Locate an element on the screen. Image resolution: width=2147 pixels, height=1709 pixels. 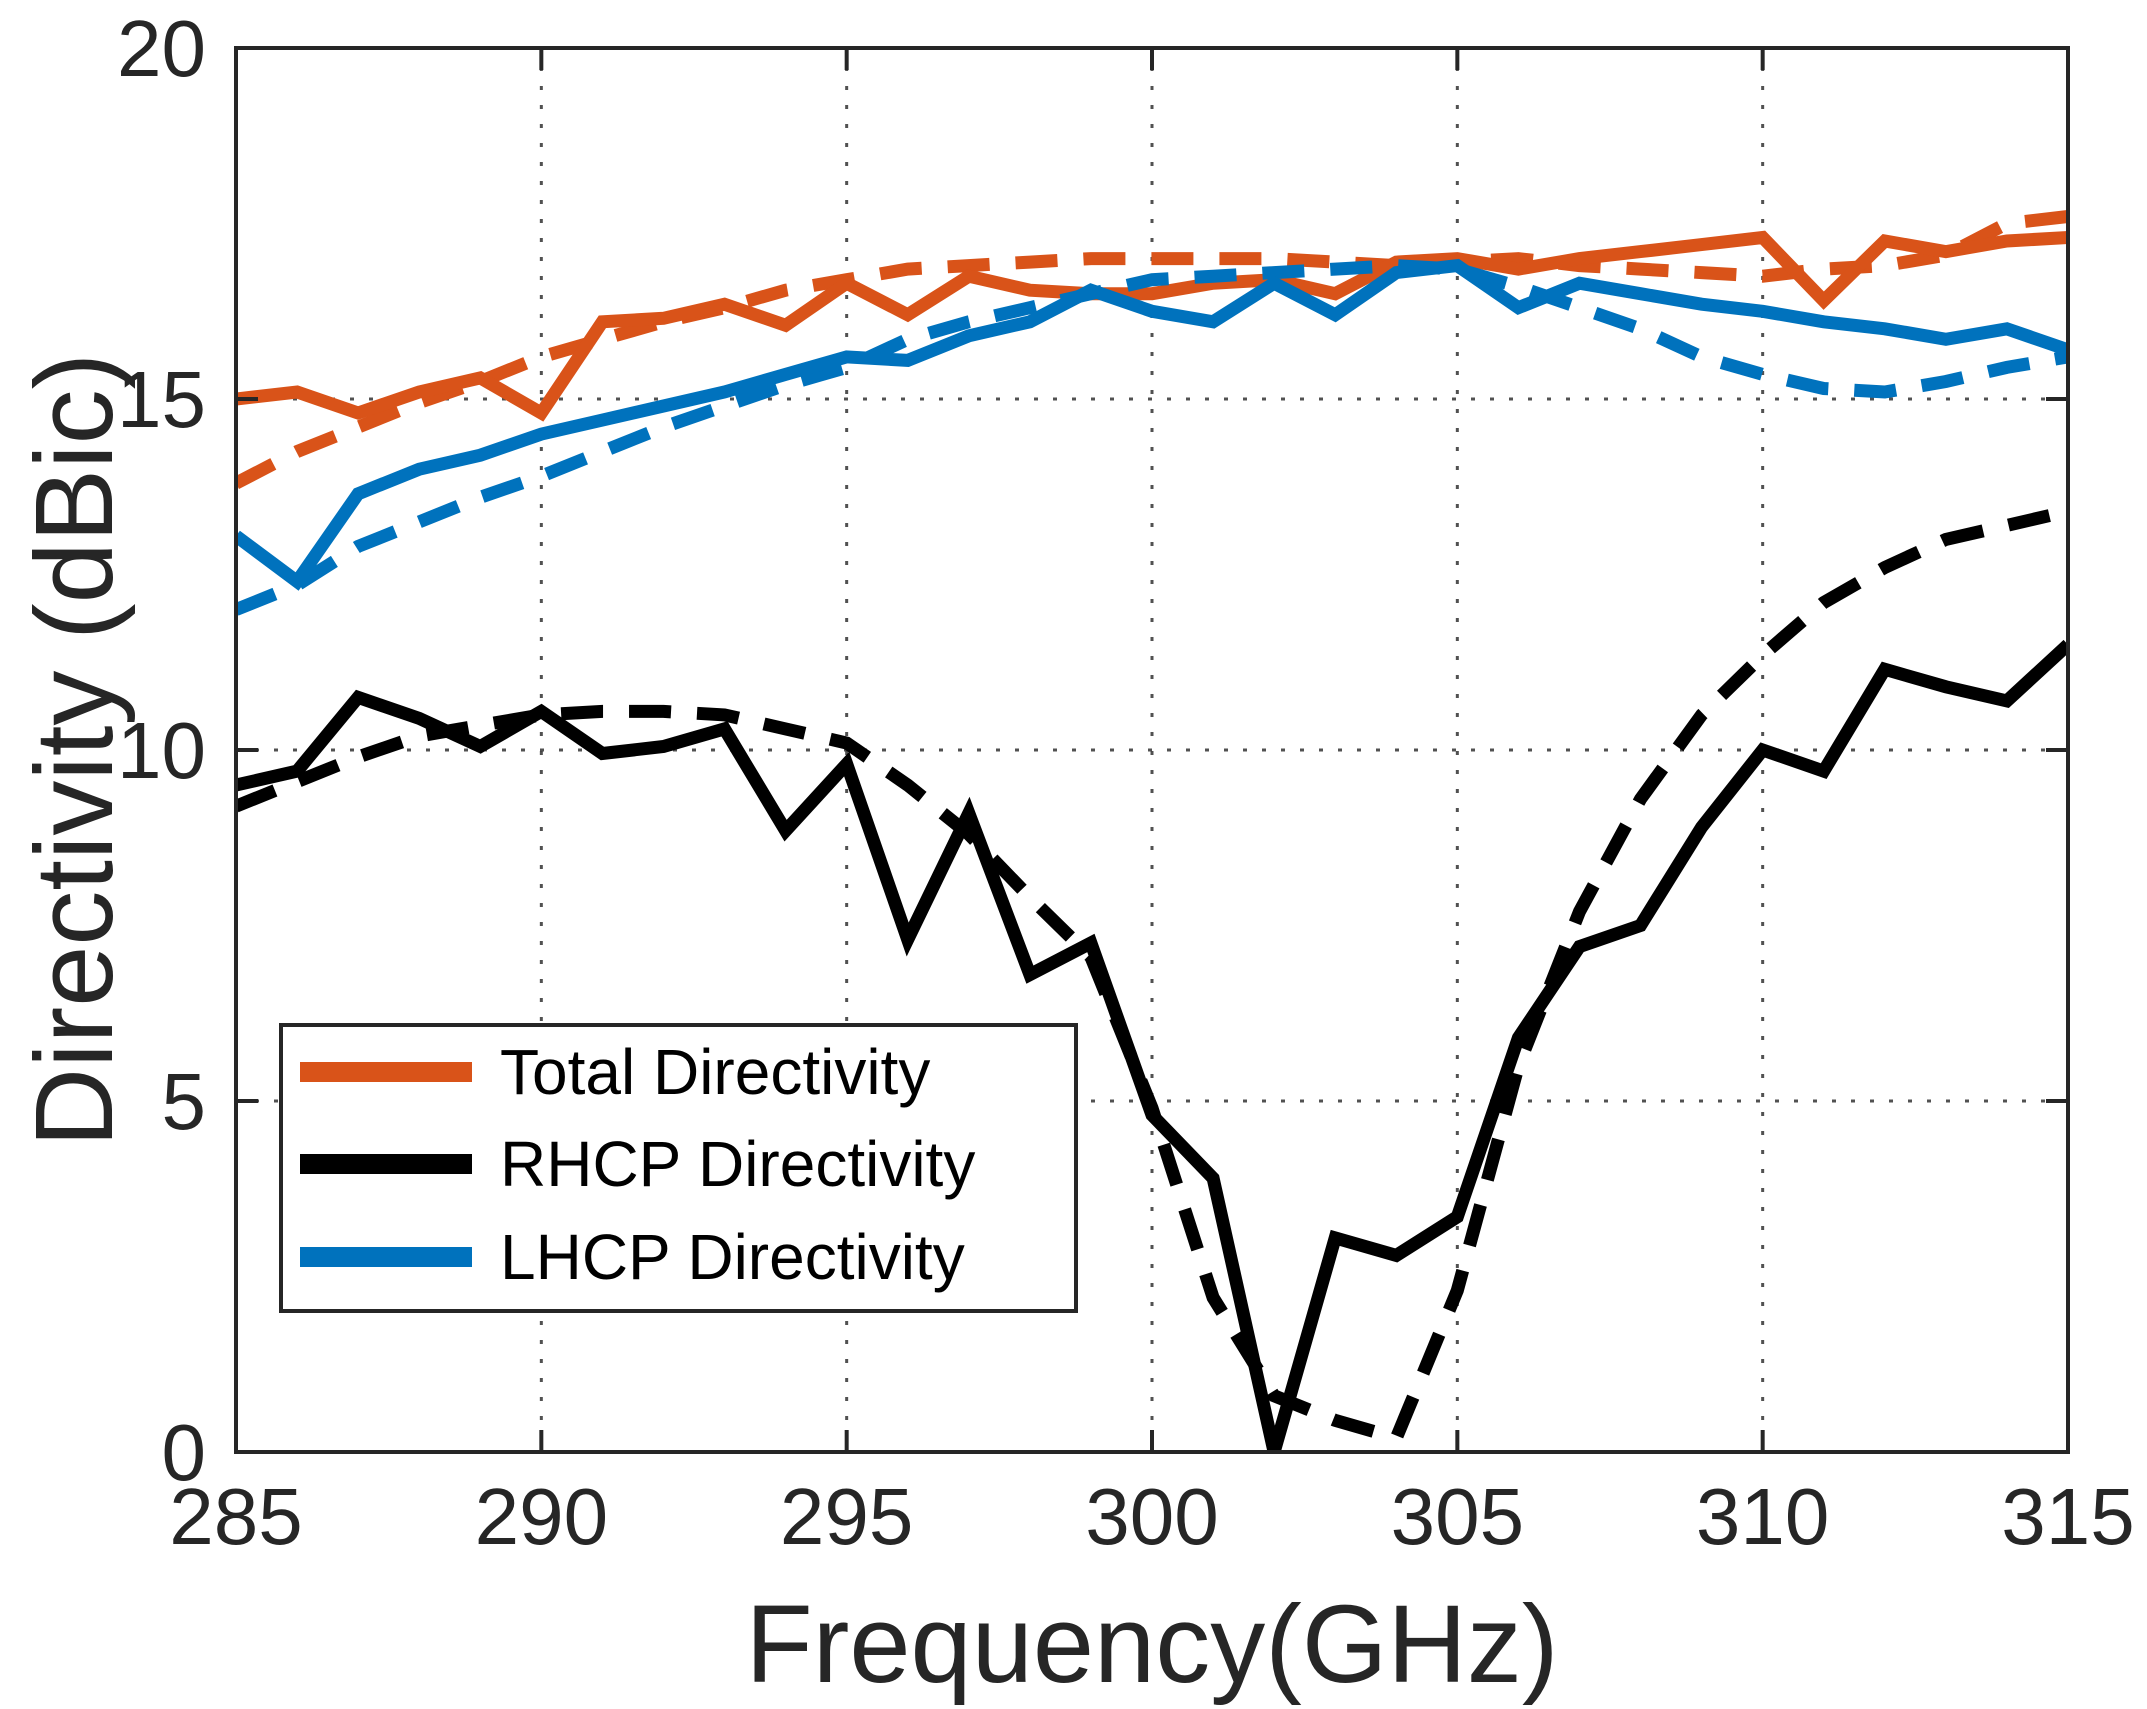
y-tick-label-0: 0 is located at coordinates (184, 1452).